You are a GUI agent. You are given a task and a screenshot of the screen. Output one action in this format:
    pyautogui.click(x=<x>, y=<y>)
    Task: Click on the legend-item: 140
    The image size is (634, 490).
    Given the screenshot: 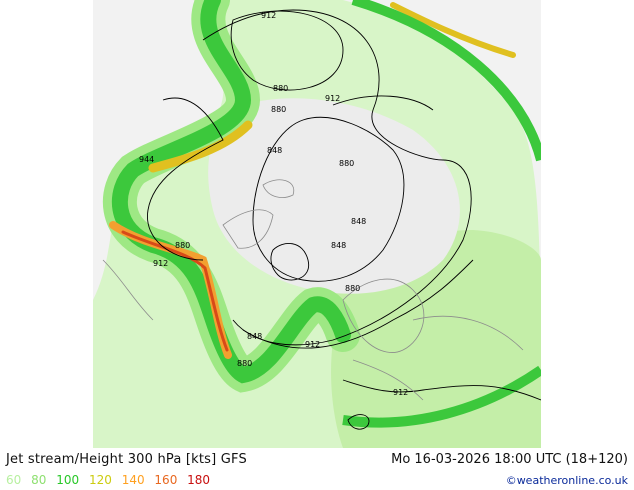 What is the action you would take?
    pyautogui.click(x=133, y=480)
    